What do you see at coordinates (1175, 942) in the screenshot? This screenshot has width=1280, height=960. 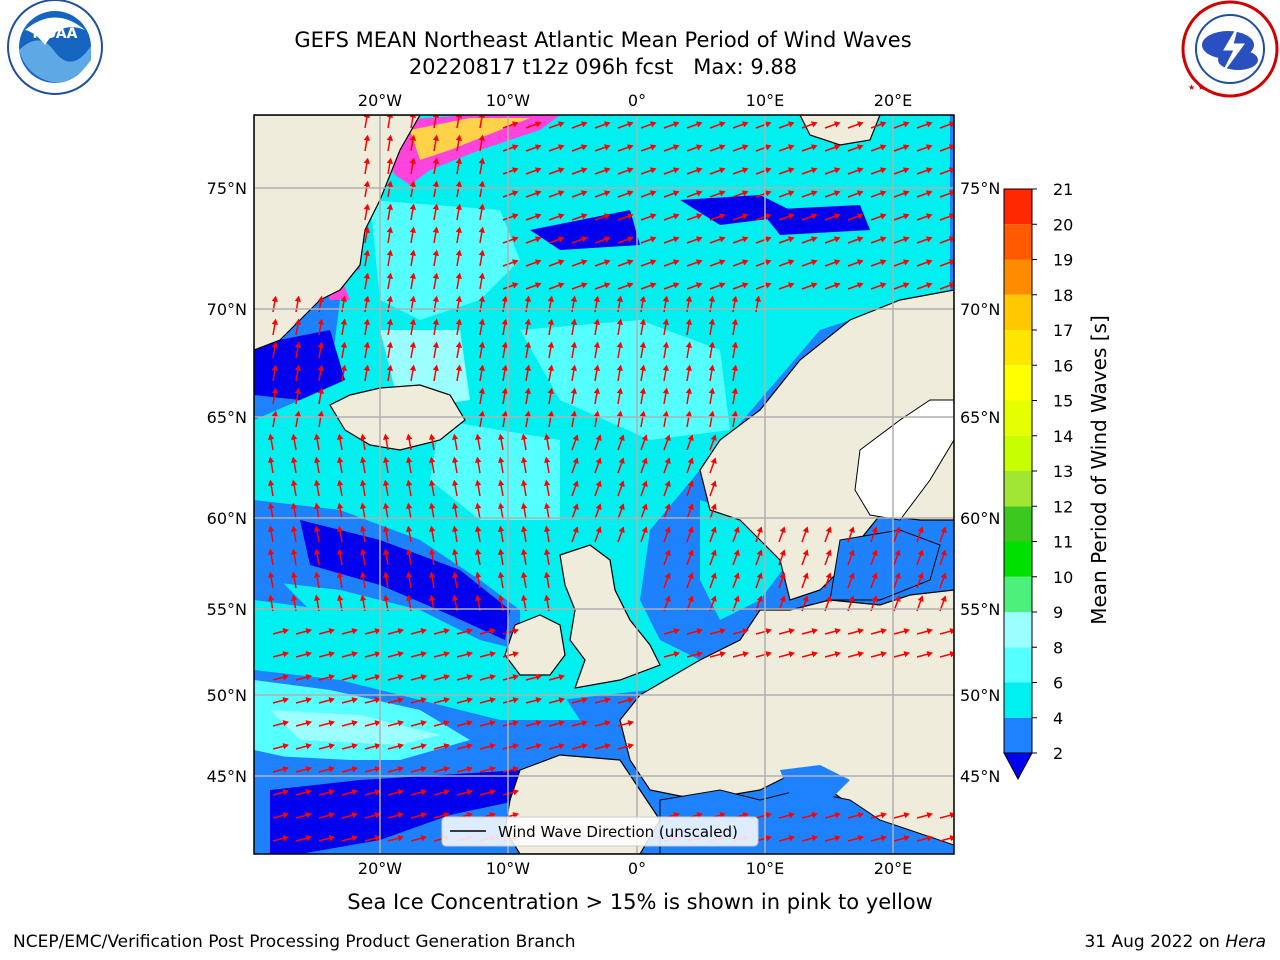 I see `footer-date: 31 Aug 2022 on Hera` at bounding box center [1175, 942].